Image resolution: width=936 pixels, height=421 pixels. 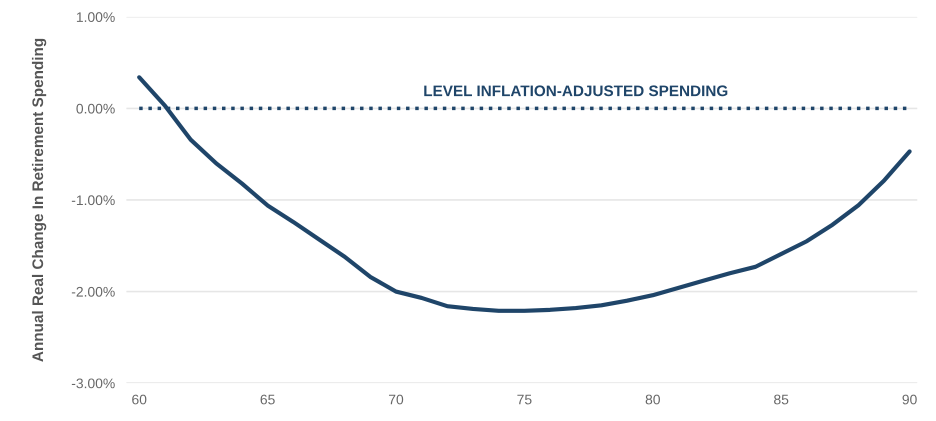 I want to click on x-tick-label: 70, so click(x=396, y=399).